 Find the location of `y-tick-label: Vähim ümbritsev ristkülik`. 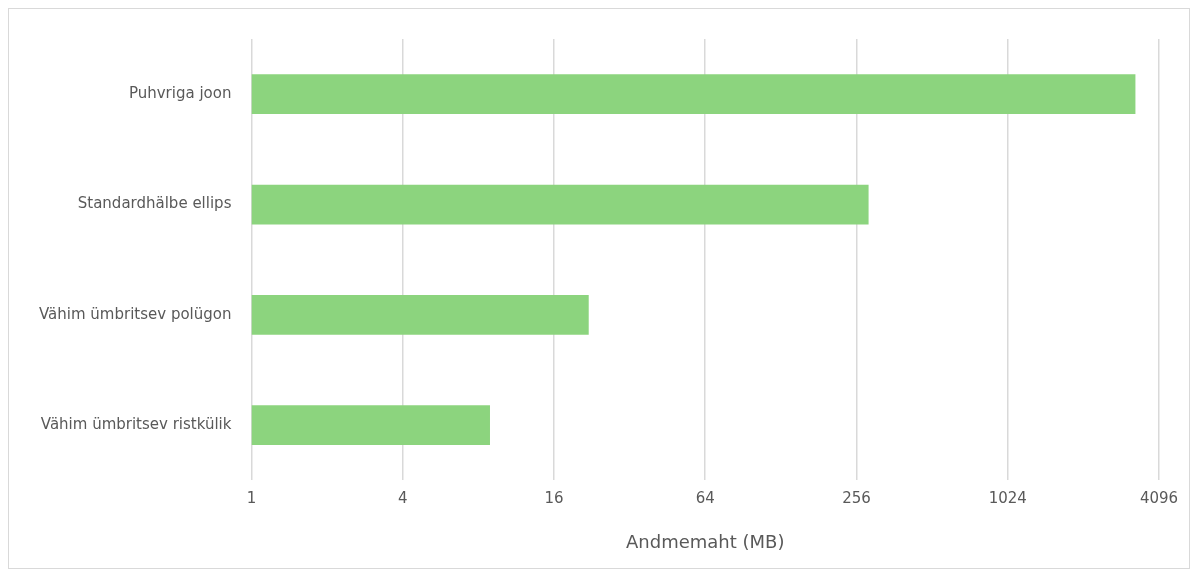

y-tick-label: Vähim ümbritsev ristkülik is located at coordinates (136, 424).